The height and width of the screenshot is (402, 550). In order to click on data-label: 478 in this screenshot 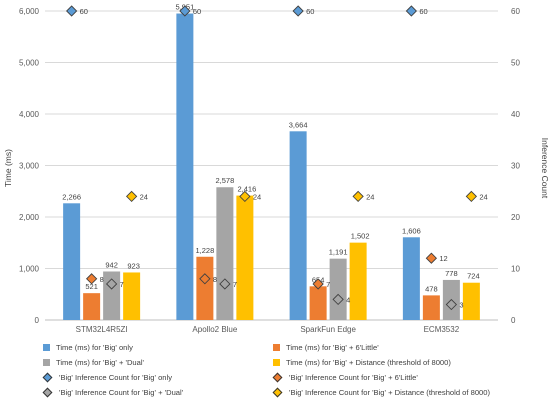, I will do `click(431, 288)`.